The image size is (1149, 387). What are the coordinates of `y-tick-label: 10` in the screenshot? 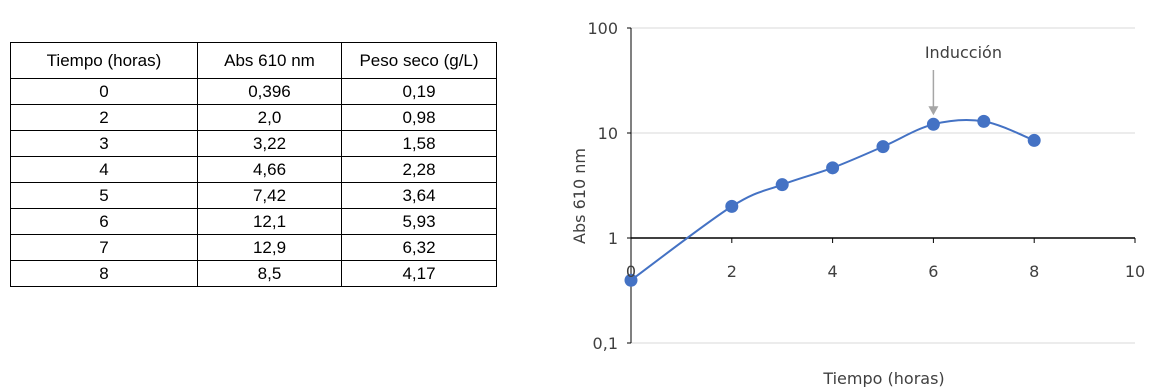 It's located at (608, 133).